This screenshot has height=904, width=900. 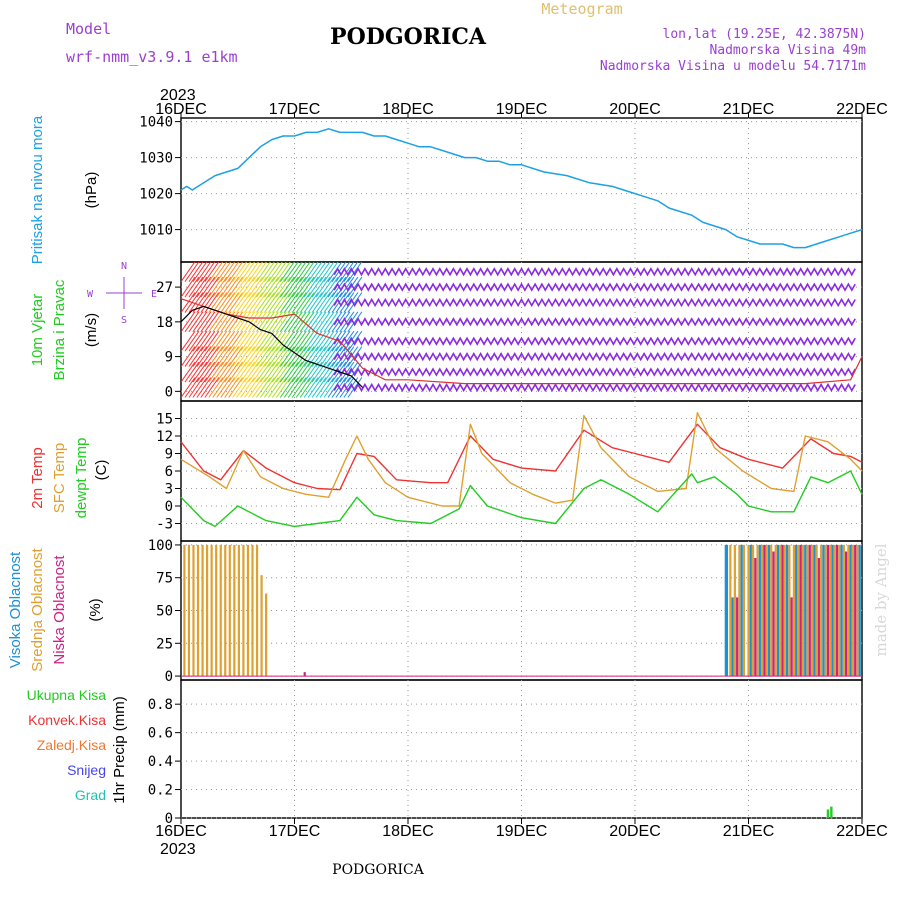 What do you see at coordinates (828, 813) in the screenshot?
I see `precip-bar` at bounding box center [828, 813].